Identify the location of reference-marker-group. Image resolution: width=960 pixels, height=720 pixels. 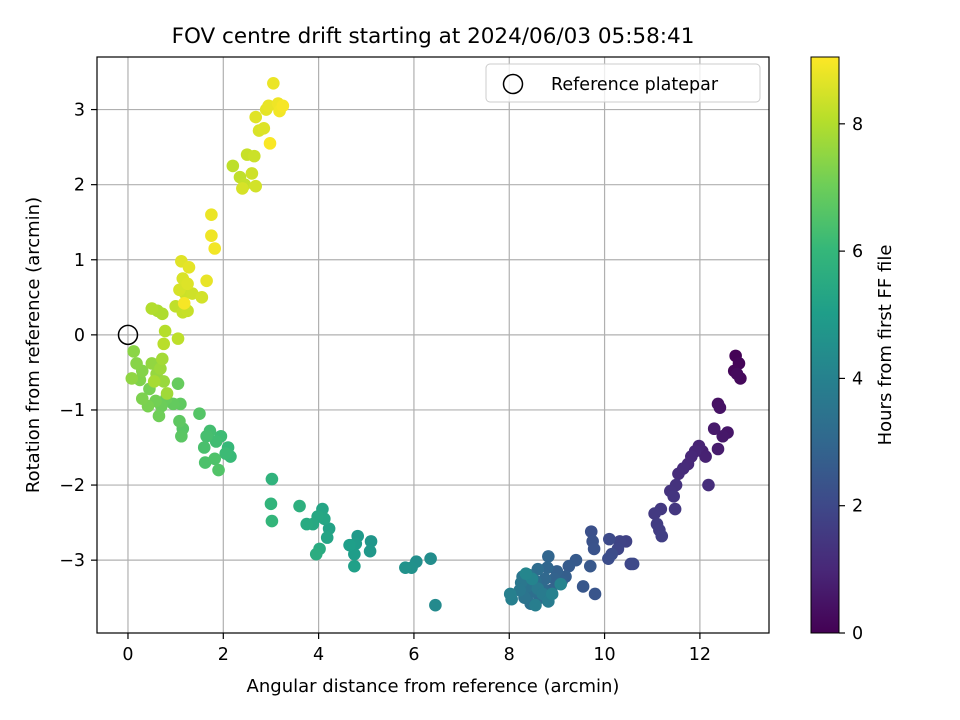
(128, 335).